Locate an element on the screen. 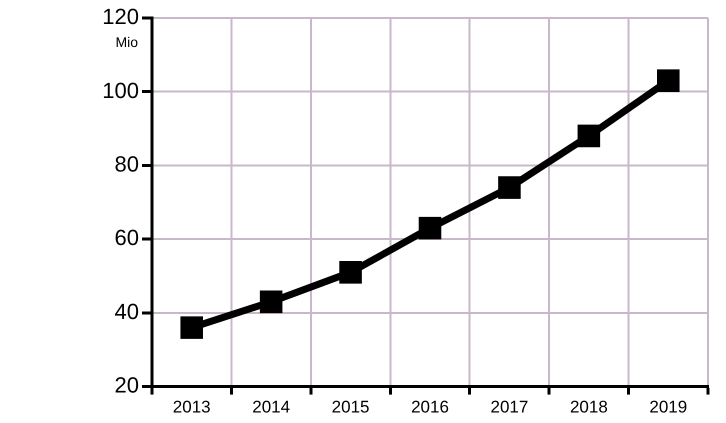 The image size is (726, 423). y-axis-title: Mio is located at coordinates (126, 42).